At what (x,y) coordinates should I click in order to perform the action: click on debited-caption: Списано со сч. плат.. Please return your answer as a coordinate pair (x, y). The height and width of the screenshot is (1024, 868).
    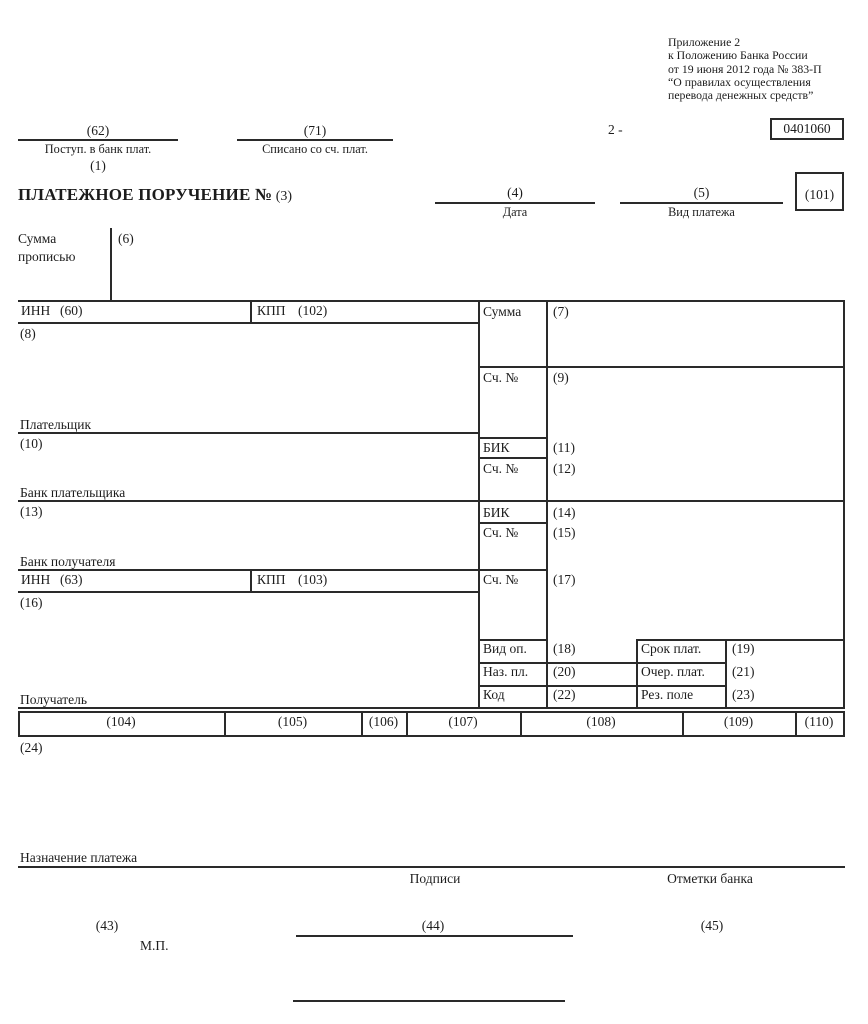
    Looking at the image, I should click on (315, 149).